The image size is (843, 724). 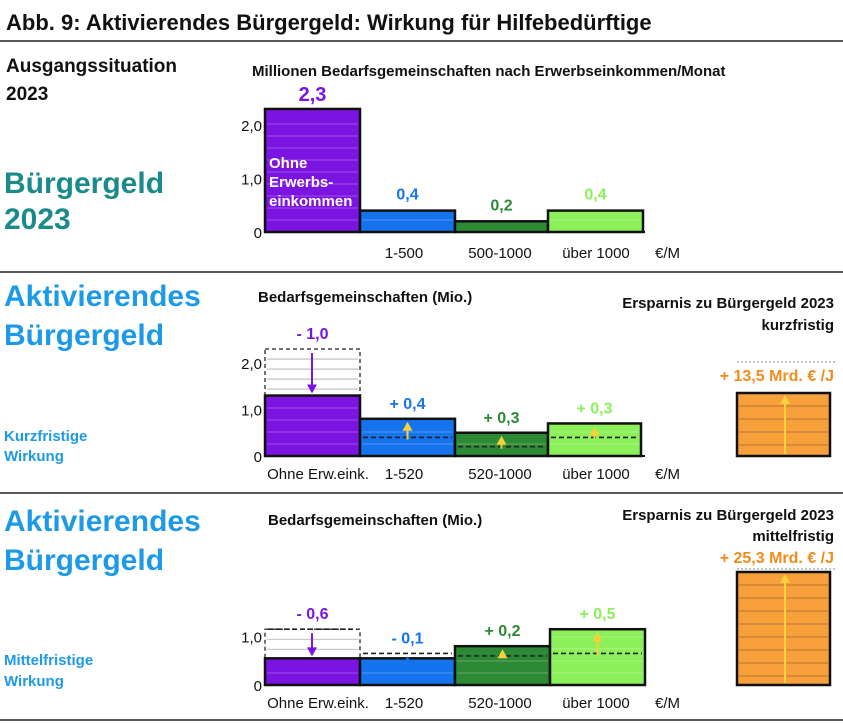 What do you see at coordinates (793, 536) in the screenshot?
I see `mittel-savings-sub: mittelfristig` at bounding box center [793, 536].